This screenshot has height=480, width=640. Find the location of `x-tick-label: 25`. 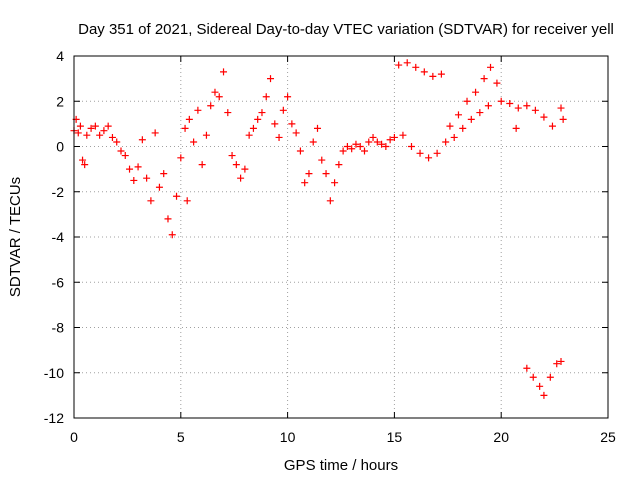

x-tick-label: 25 is located at coordinates (608, 437).